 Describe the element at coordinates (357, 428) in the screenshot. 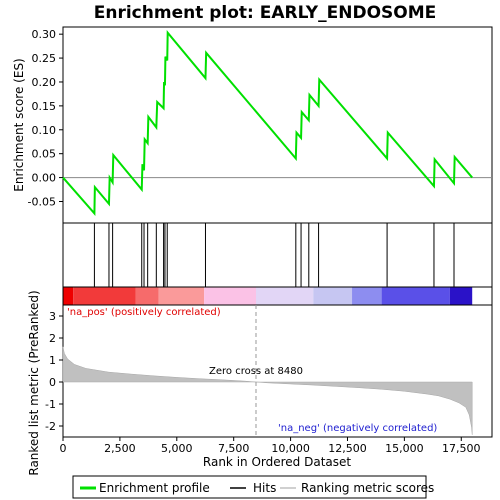

I see `neg-annotation: 'na_neg' (negatively correlated)` at that location.